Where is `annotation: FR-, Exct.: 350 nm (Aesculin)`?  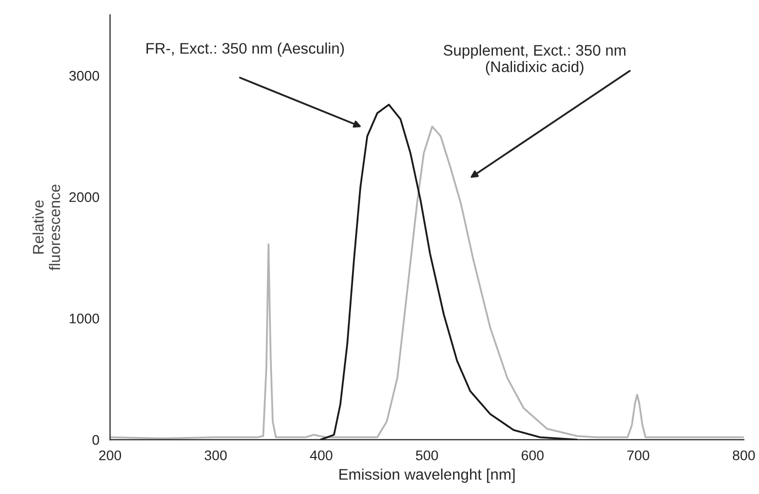 annotation: FR-, Exct.: 350 nm (Aesculin) is located at coordinates (245, 49).